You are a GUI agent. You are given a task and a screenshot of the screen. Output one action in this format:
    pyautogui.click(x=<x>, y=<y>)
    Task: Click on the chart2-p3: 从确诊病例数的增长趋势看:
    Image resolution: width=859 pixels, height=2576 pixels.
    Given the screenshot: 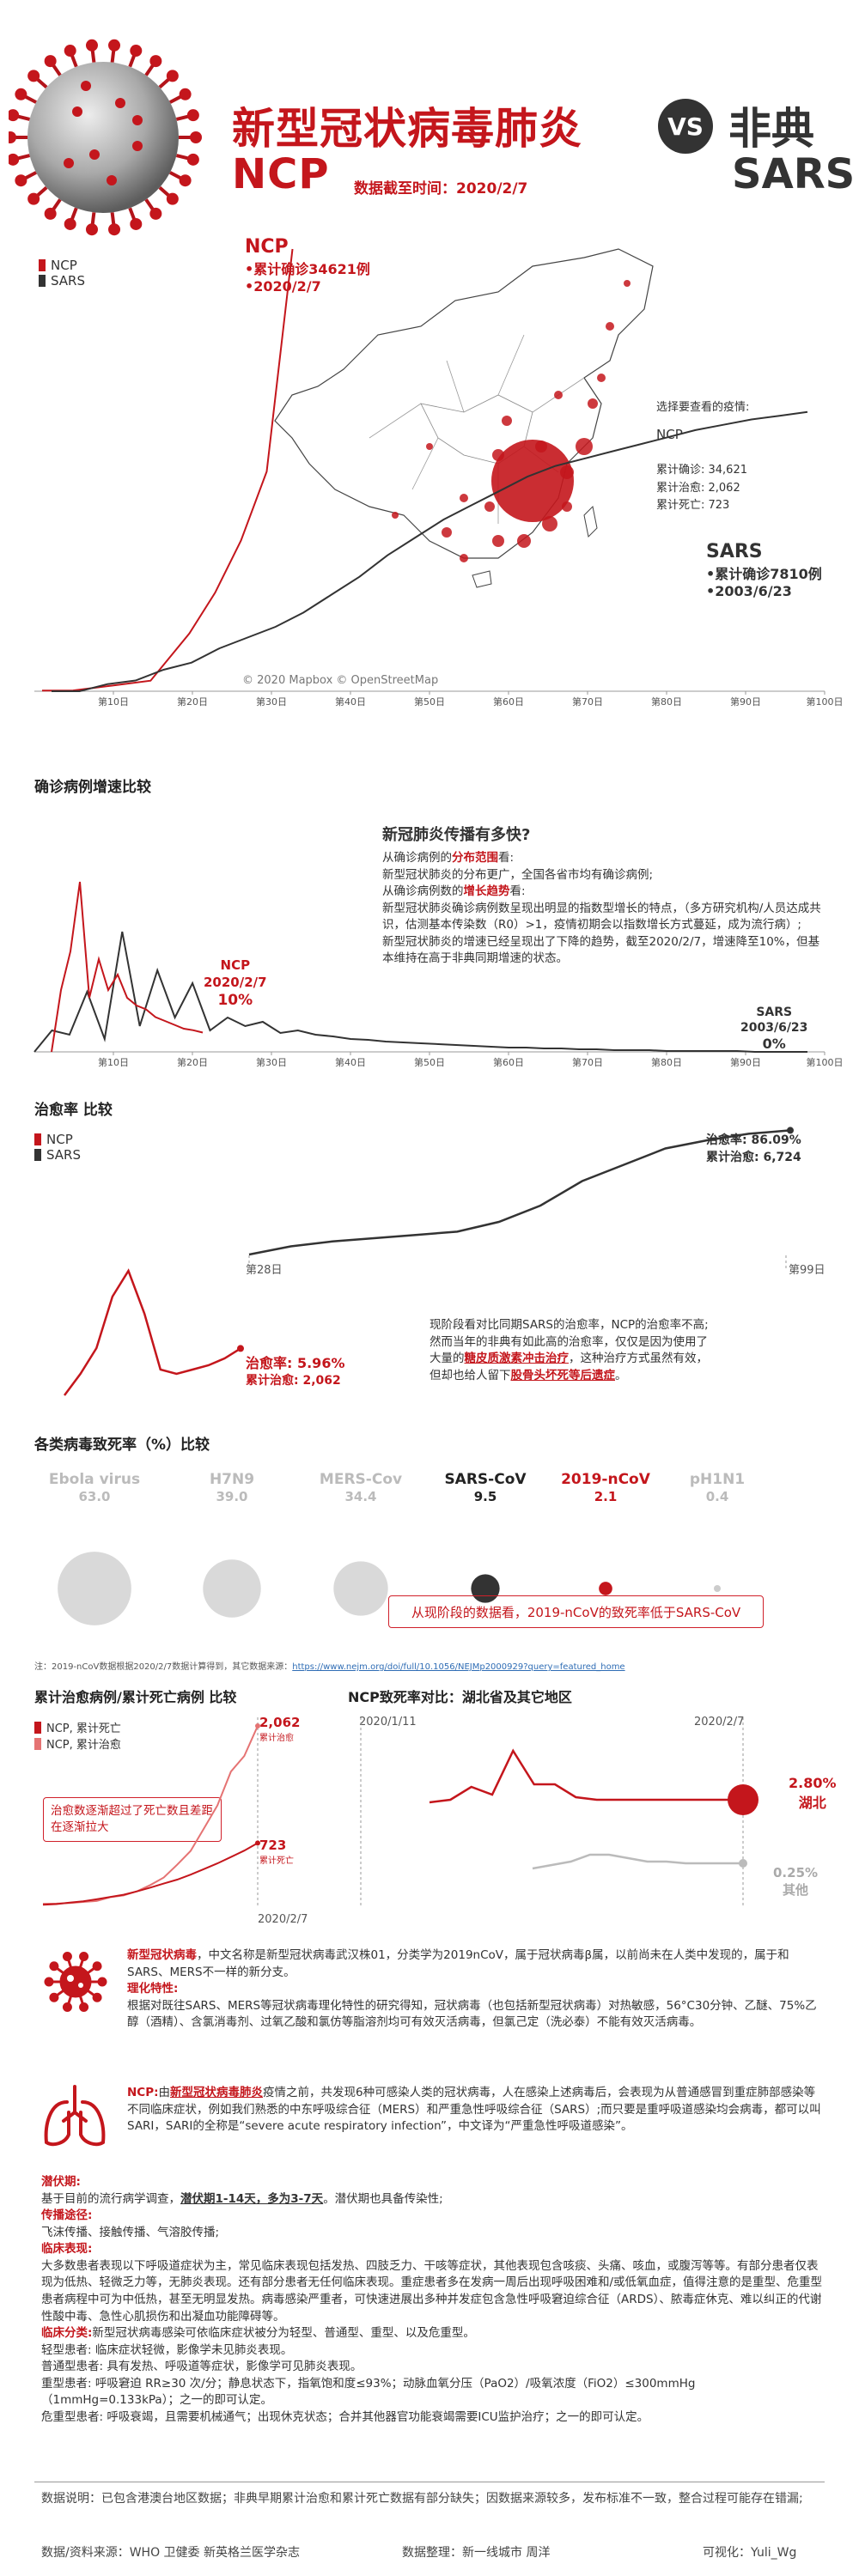 What is the action you would take?
    pyautogui.click(x=454, y=892)
    